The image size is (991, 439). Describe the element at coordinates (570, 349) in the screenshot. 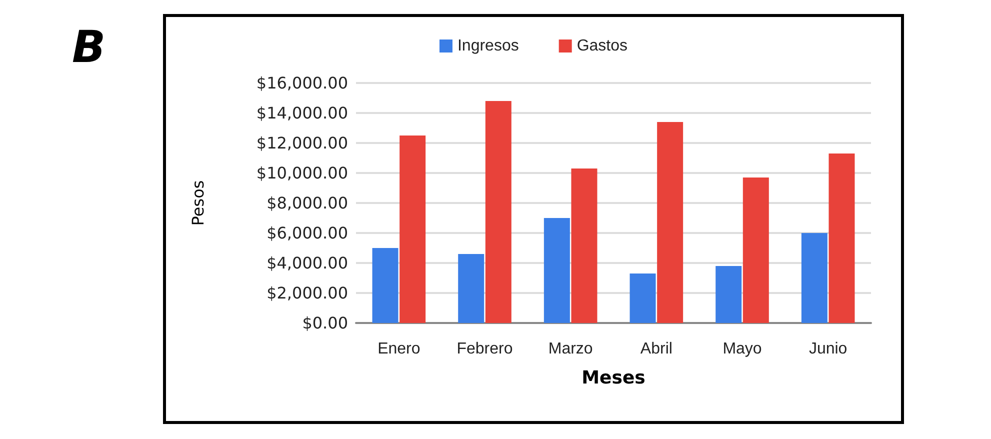

I see `x-tick-label: Marzo` at that location.